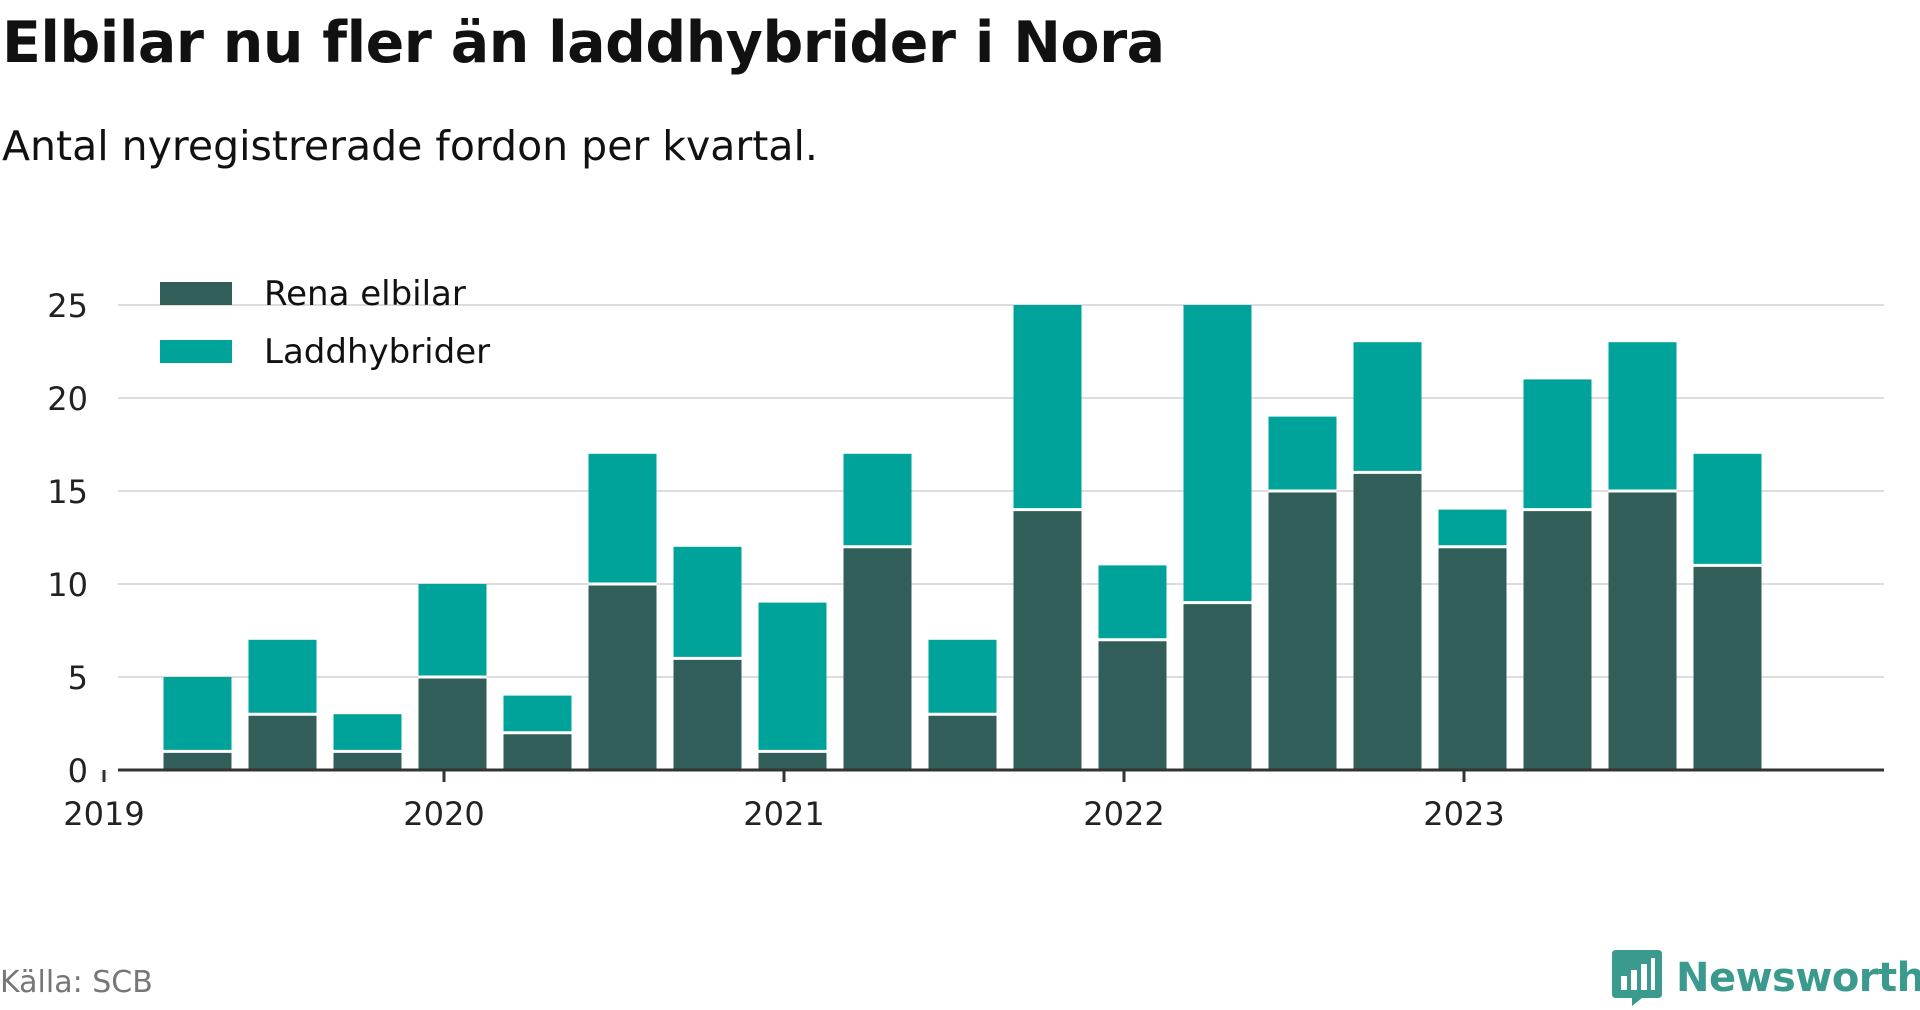 This screenshot has width=1920, height=1010. What do you see at coordinates (583, 43) in the screenshot?
I see `chart-title: Elbilar nu fler än laddhybrider i Nora` at bounding box center [583, 43].